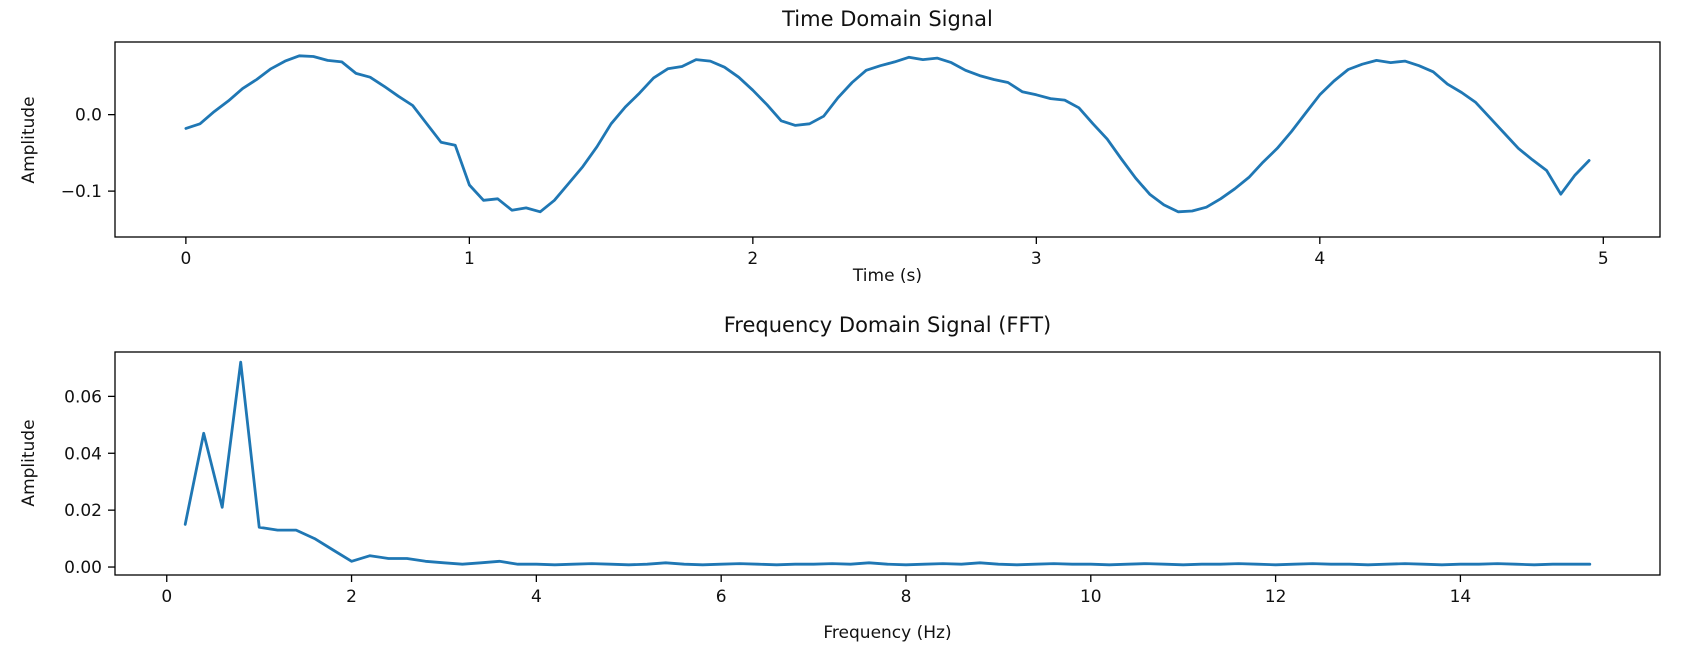 This screenshot has width=1687, height=664. What do you see at coordinates (469, 259) in the screenshot?
I see `svg-text: 1` at bounding box center [469, 259].